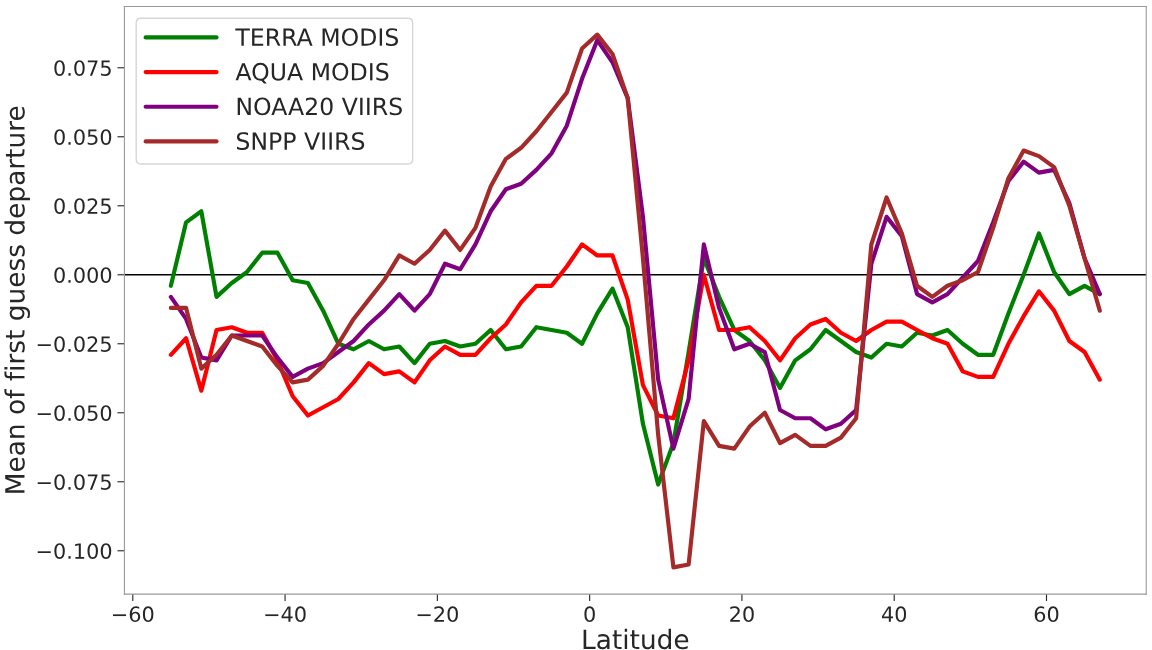 Image resolution: width=1152 pixels, height=650 pixels. I want to click on x-tick-label: −20, so click(437, 614).